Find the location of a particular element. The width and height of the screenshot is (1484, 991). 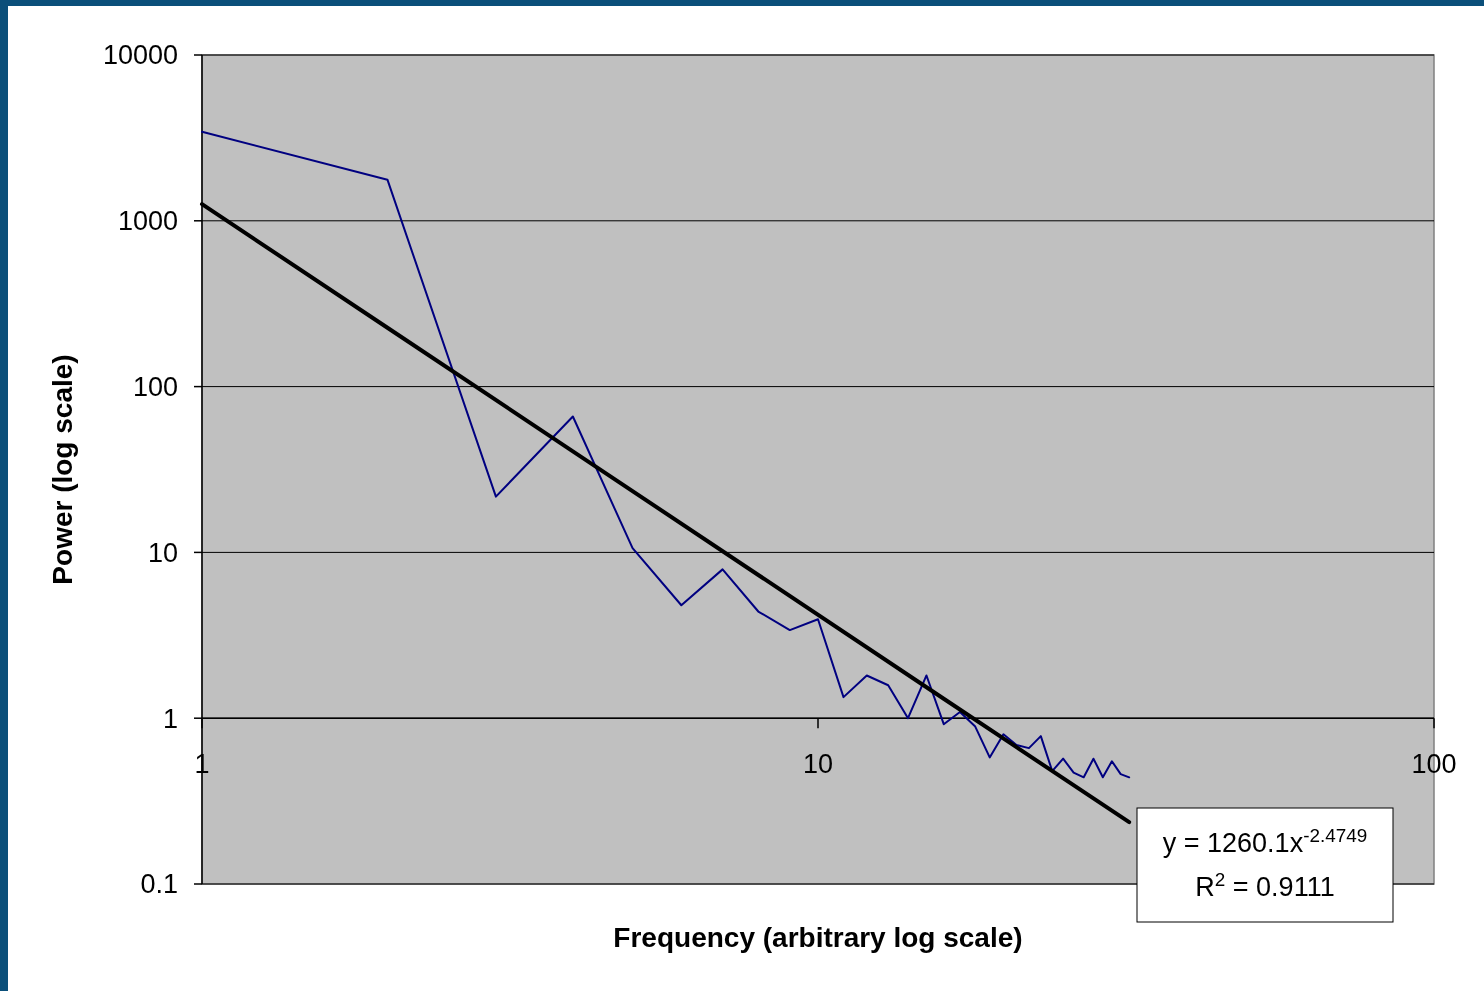

x-axis-title: Frequency (arbitrary log scale) is located at coordinates (818, 937).